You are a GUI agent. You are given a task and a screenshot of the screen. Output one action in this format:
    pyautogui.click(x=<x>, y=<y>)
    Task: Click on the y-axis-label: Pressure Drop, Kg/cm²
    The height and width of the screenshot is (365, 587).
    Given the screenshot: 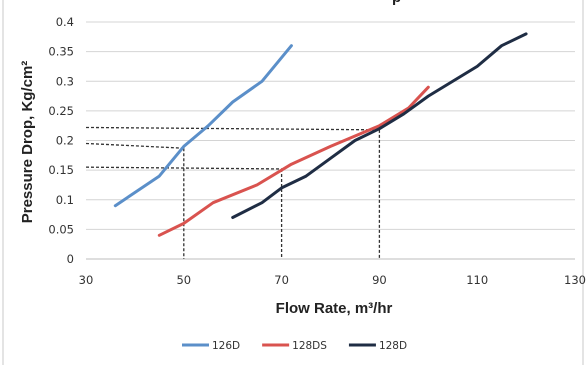 What is the action you would take?
    pyautogui.click(x=27, y=142)
    